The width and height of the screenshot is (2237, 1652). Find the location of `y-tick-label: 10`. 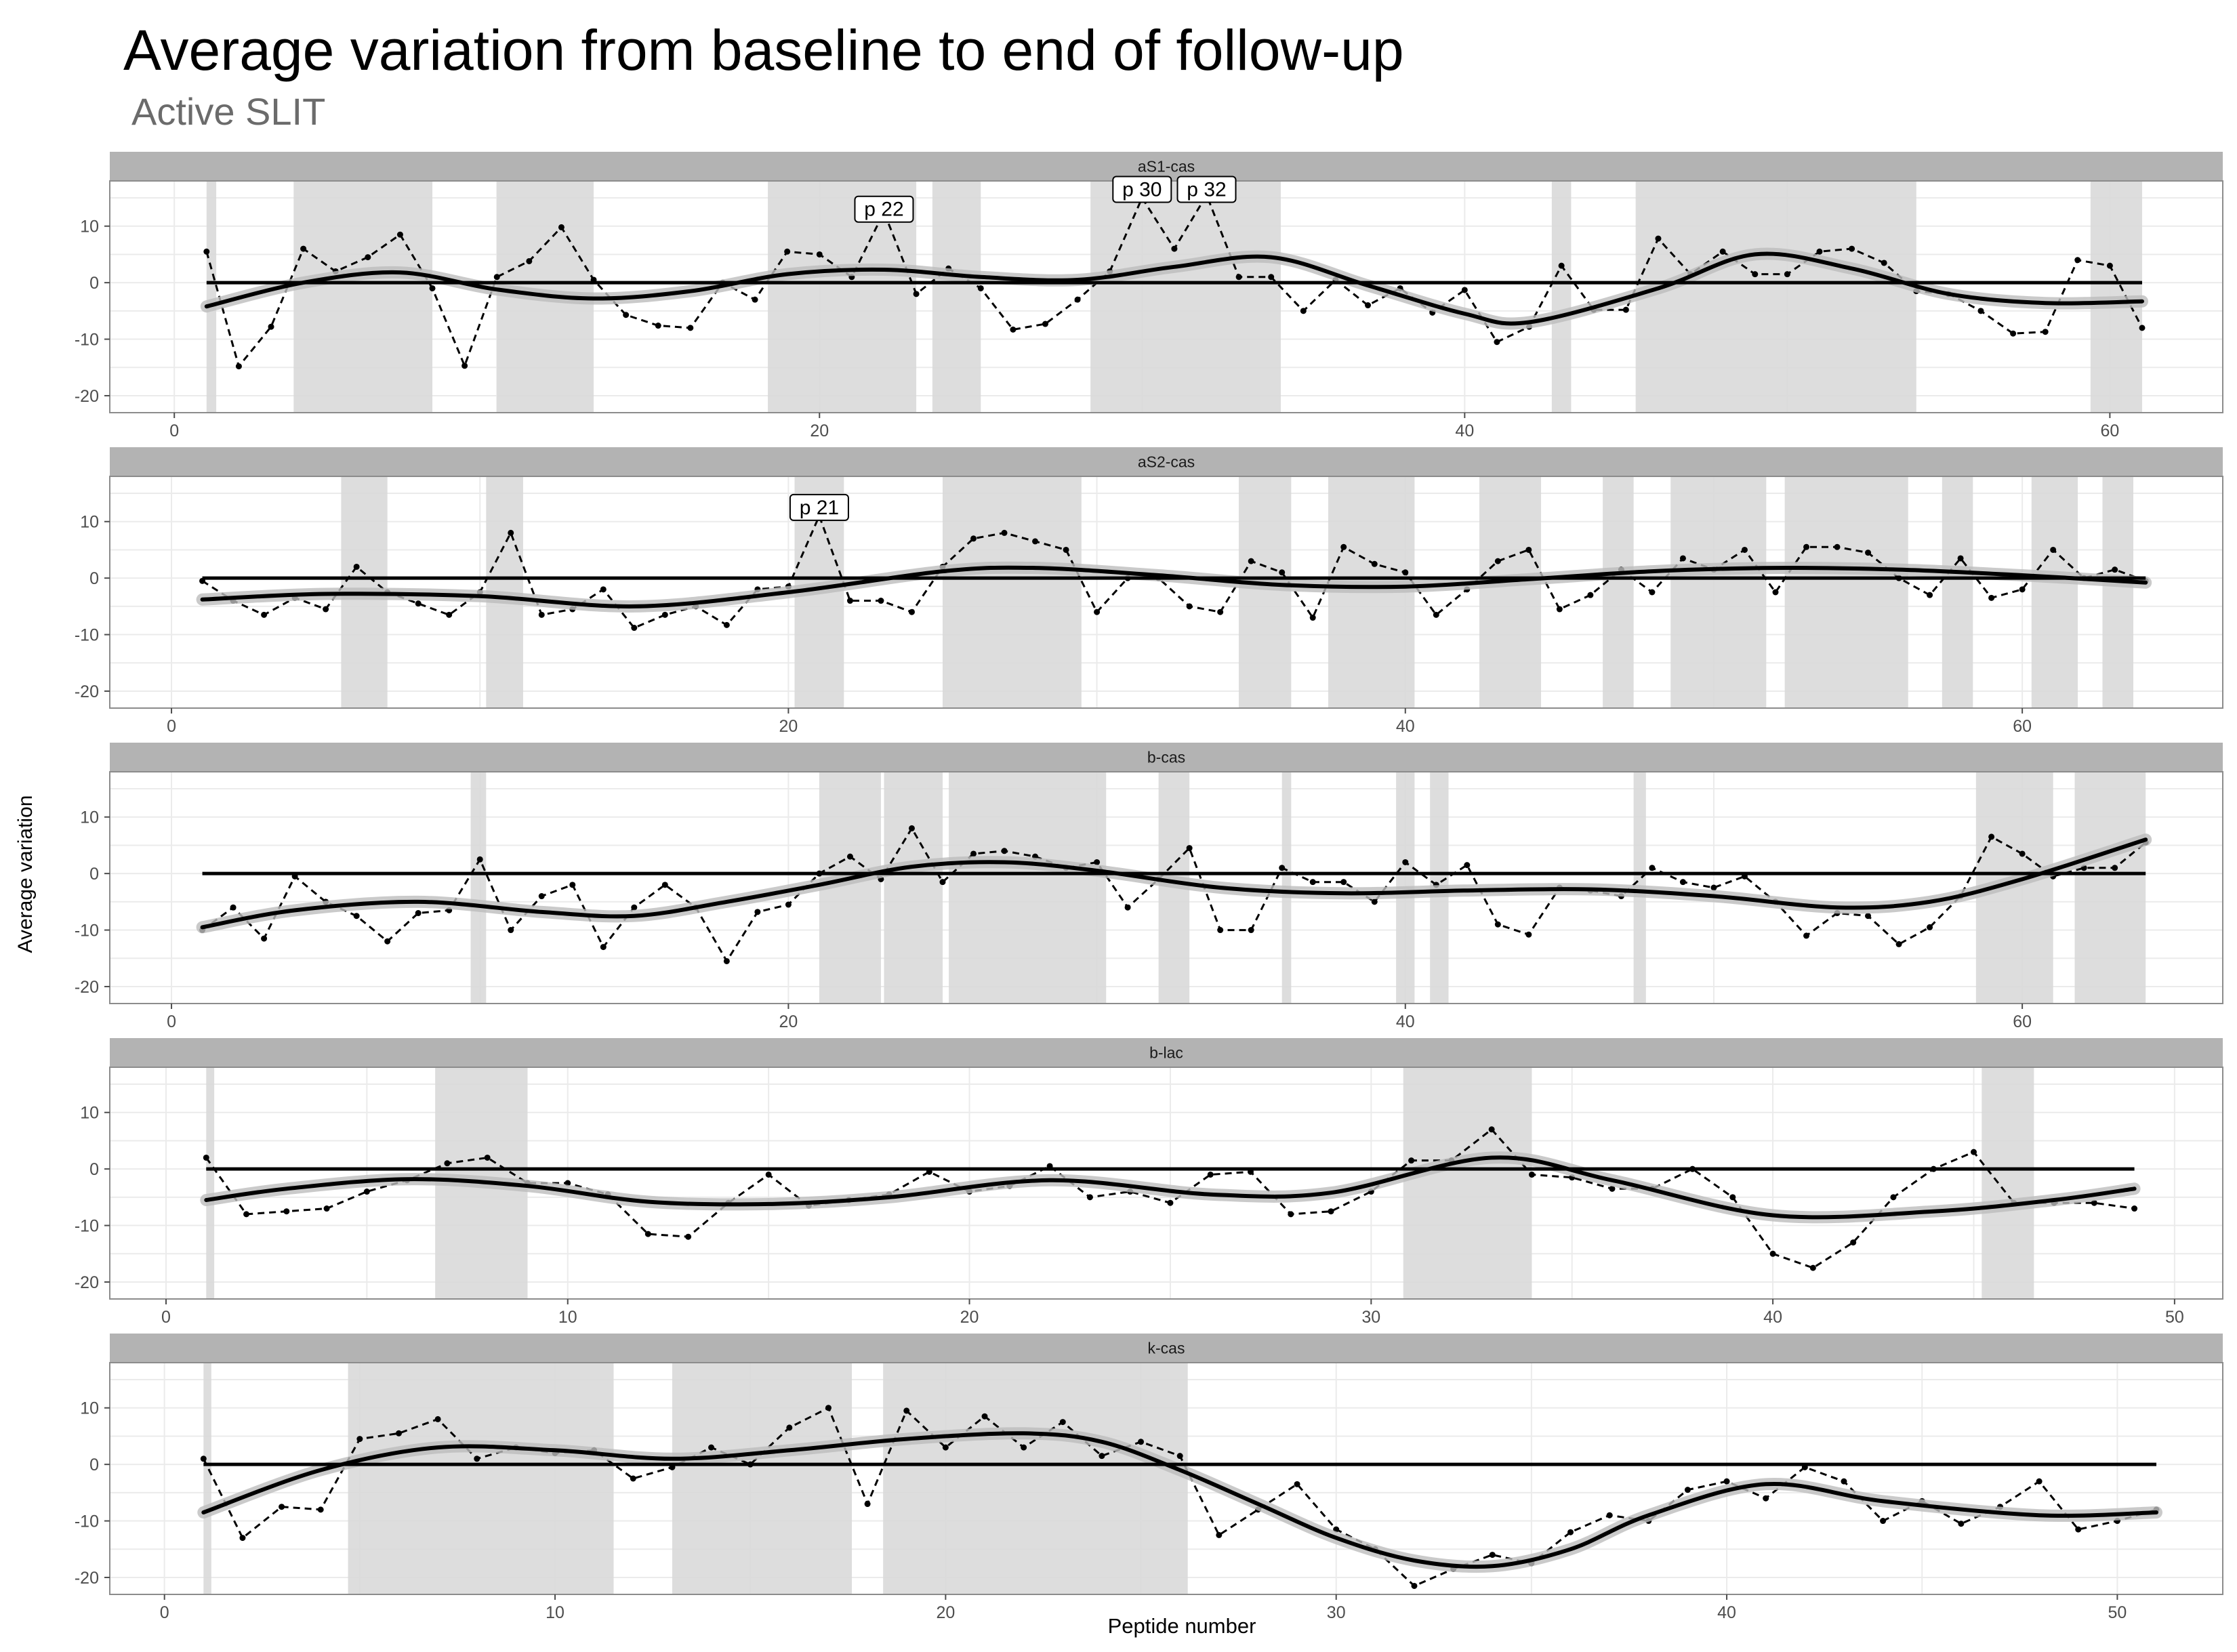

y-tick-label: 10 is located at coordinates (90, 522).